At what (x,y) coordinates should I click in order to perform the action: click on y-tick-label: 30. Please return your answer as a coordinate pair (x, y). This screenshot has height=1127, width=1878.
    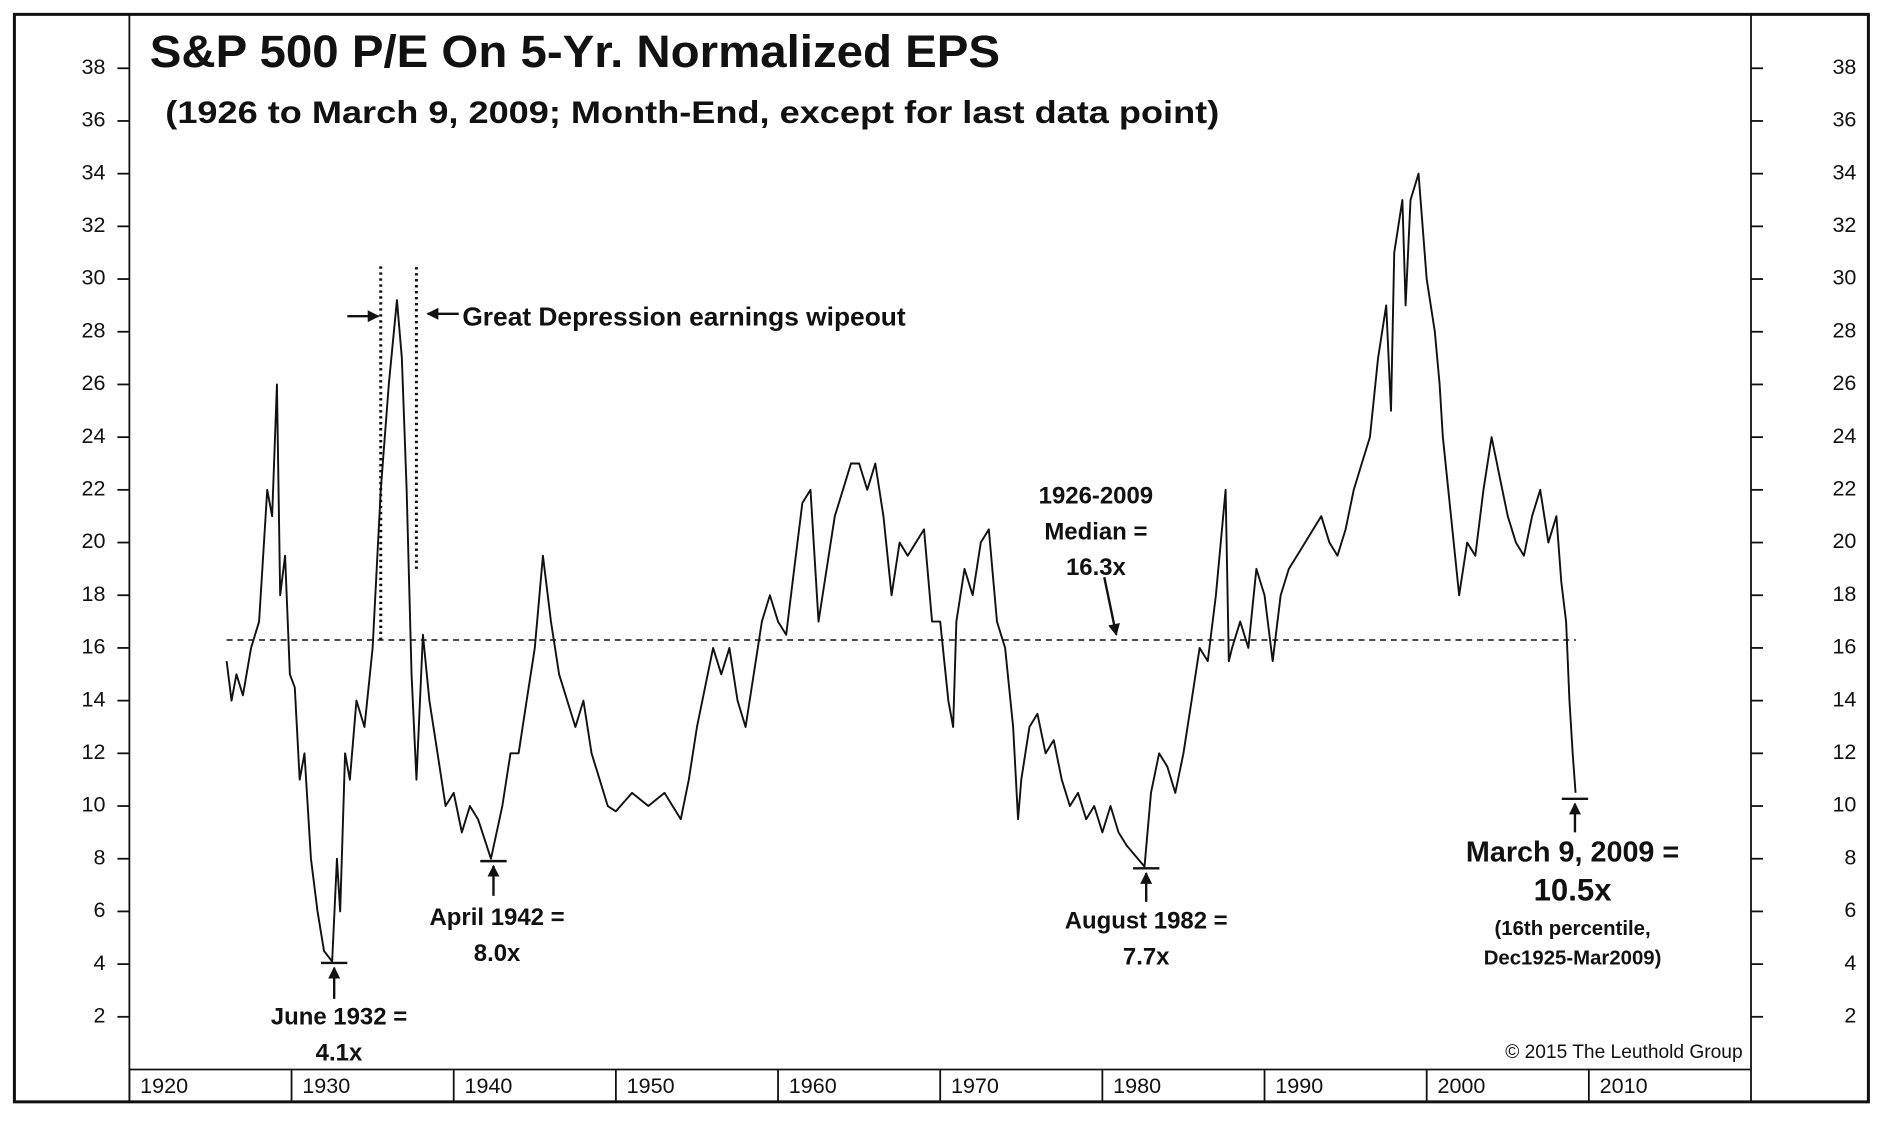
    Looking at the image, I should click on (93, 277).